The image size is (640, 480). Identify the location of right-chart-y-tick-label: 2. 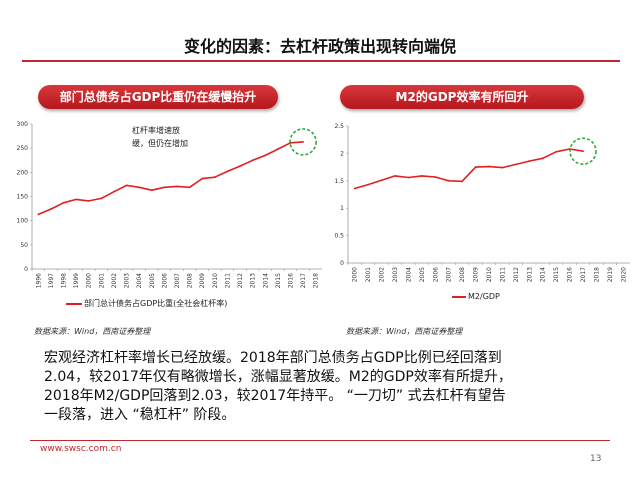
(342, 153).